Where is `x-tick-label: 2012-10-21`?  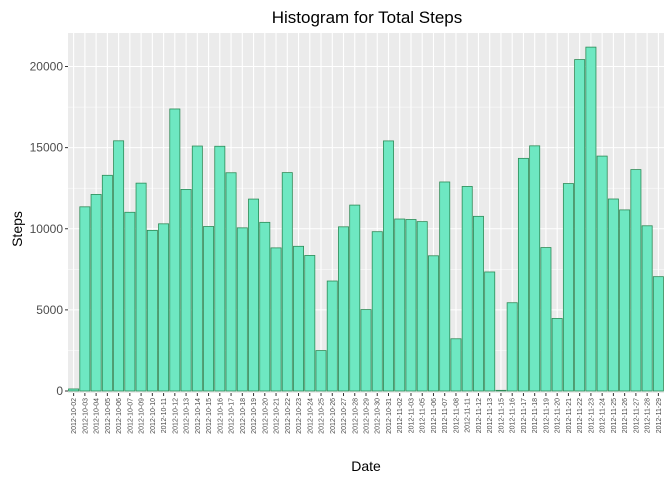
x-tick-label: 2012-10-21 is located at coordinates (277, 416).